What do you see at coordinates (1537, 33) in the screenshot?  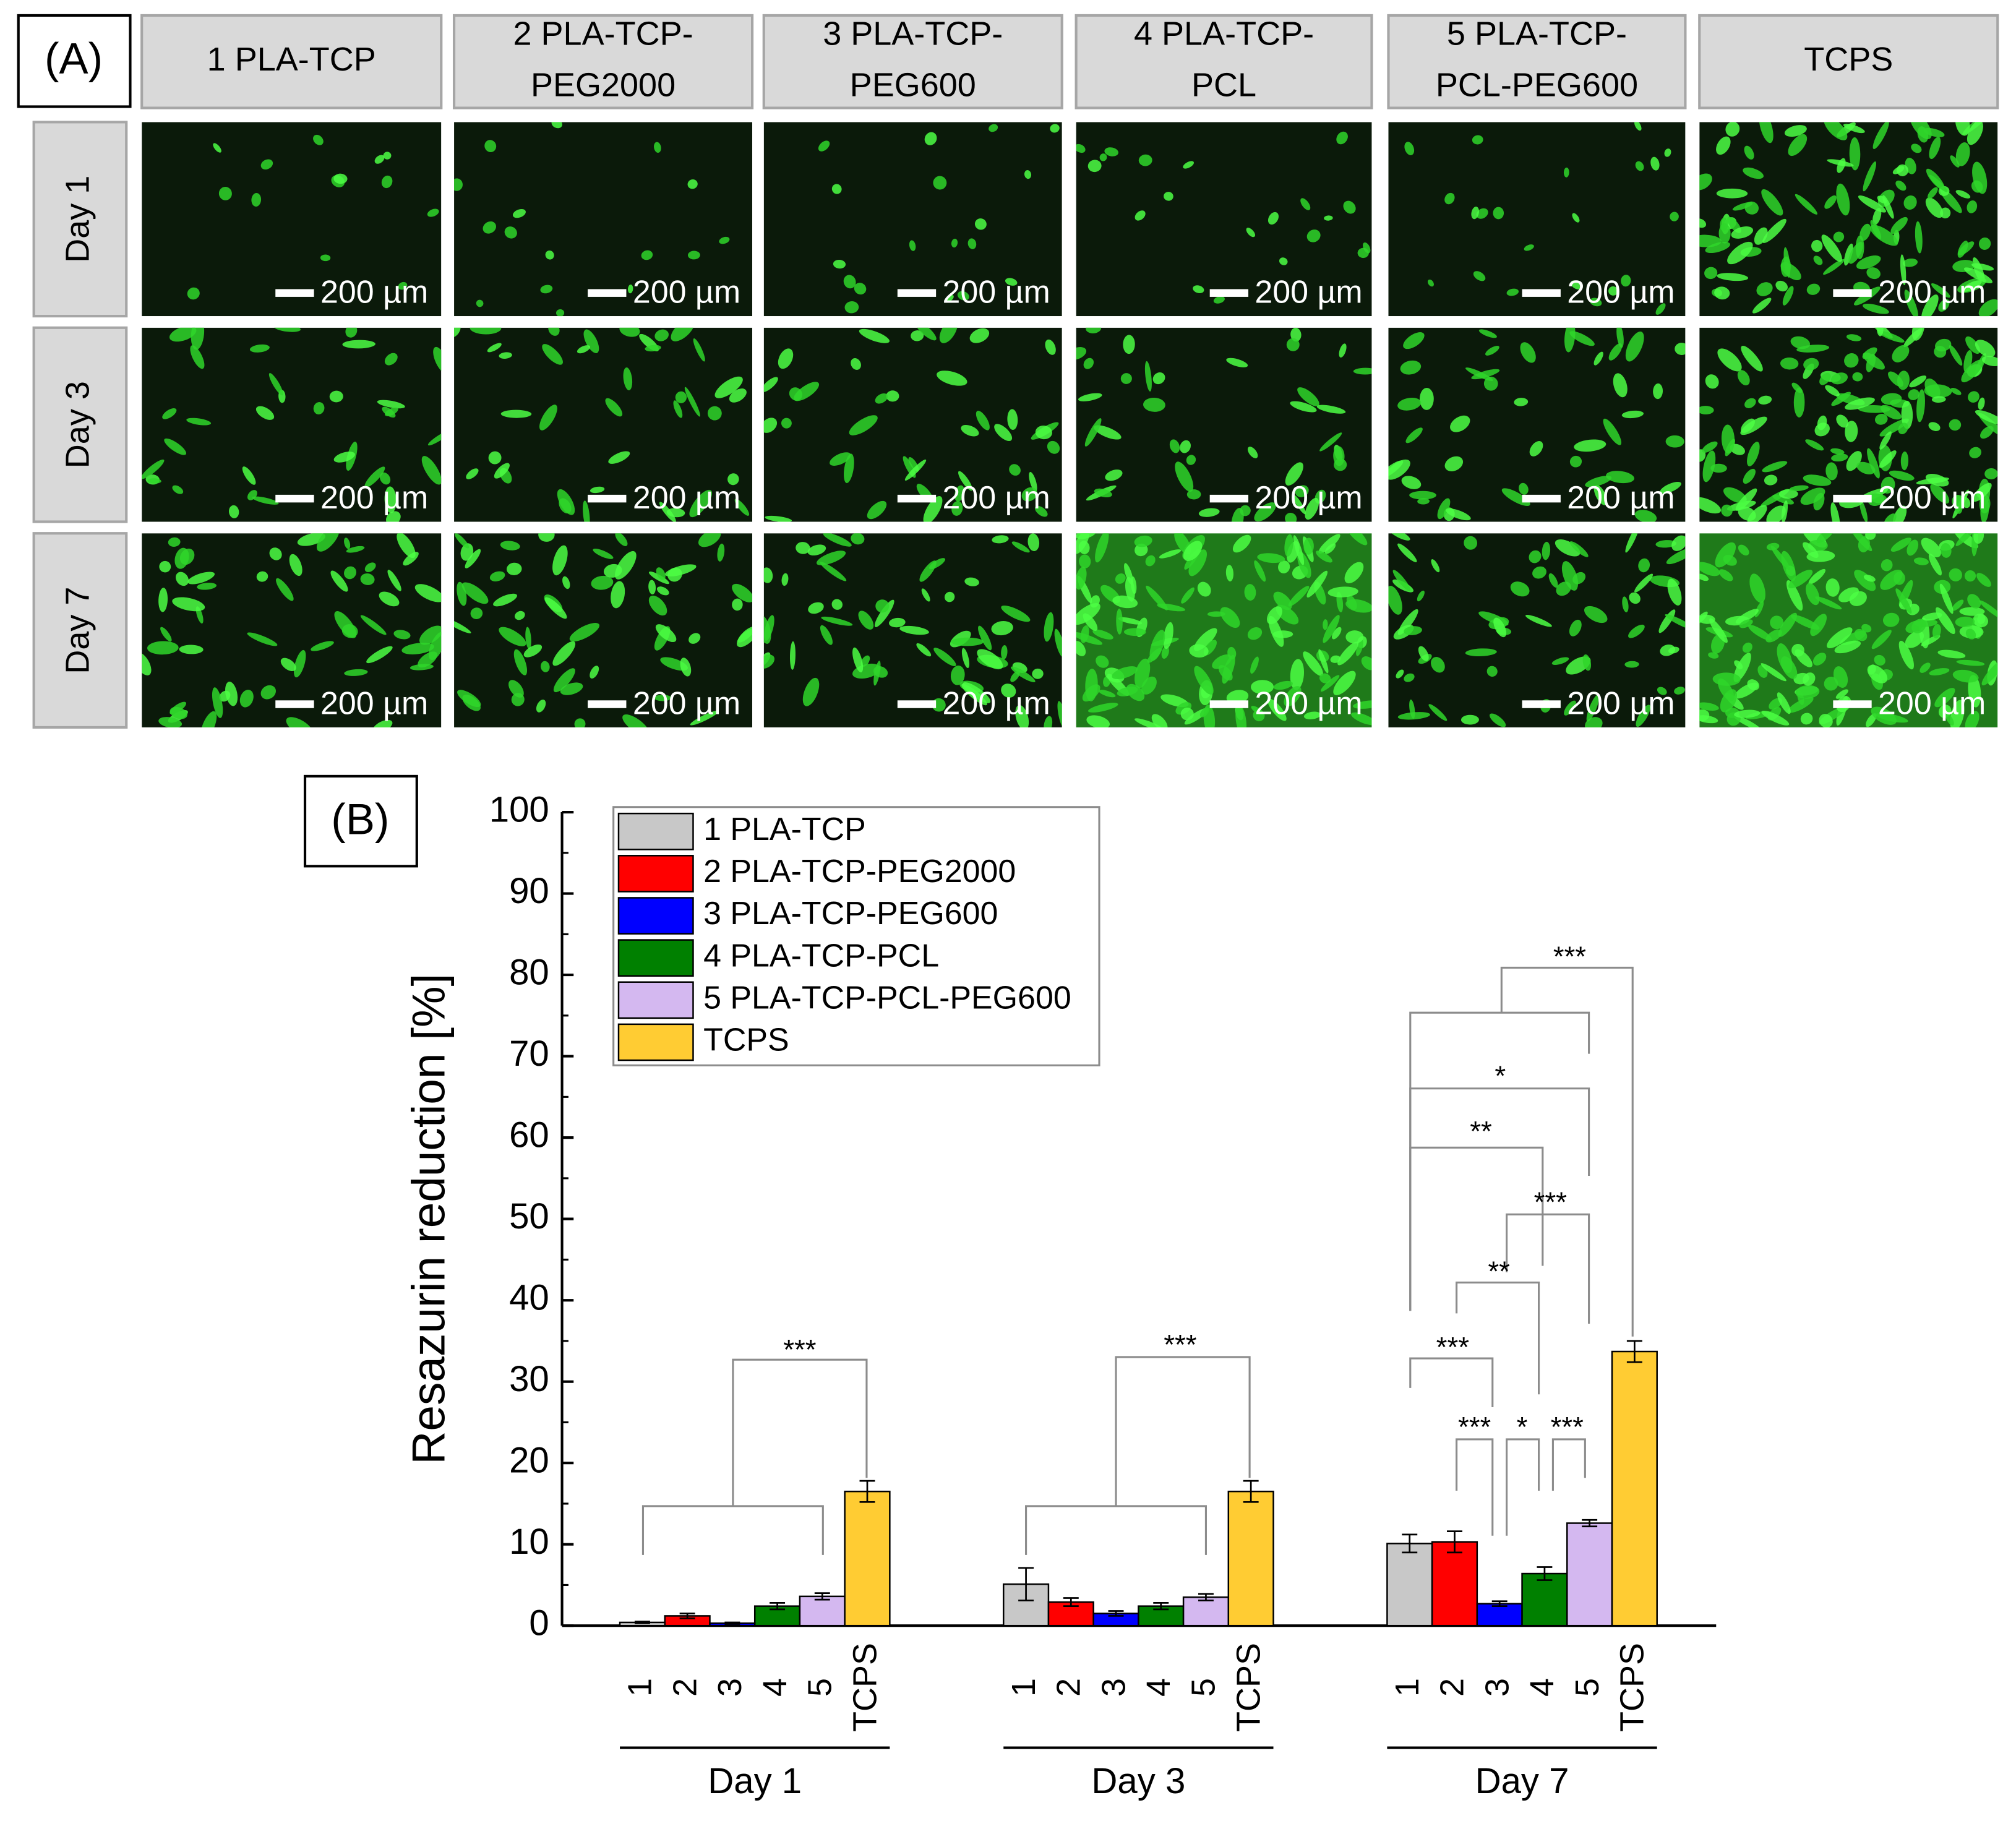 I see `column-header: 5 PLA-TCP-` at bounding box center [1537, 33].